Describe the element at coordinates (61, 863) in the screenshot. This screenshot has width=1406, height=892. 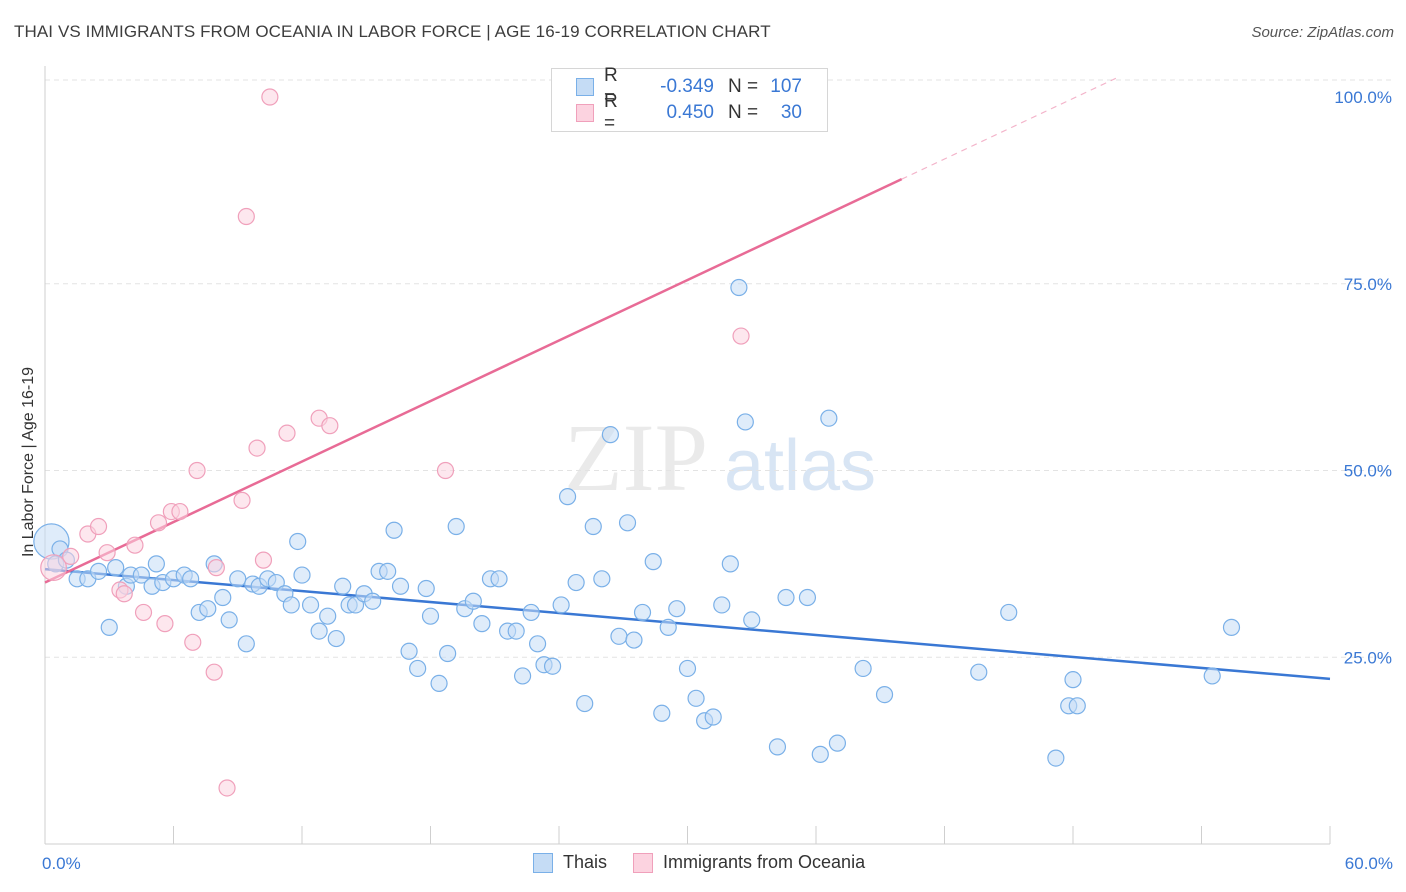
I see `x-tick-label: 0.0%` at that location.